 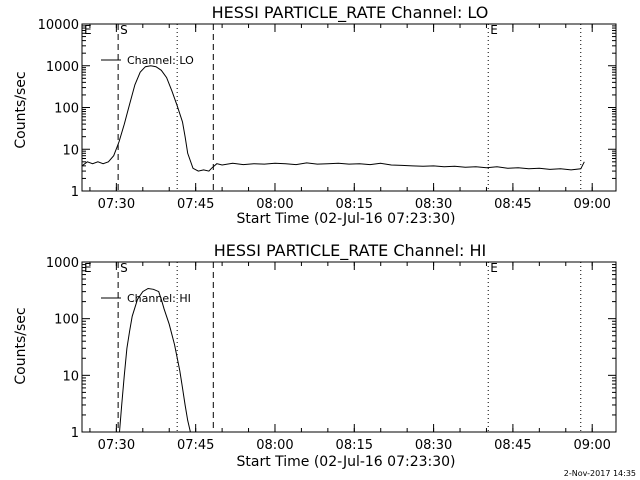 What do you see at coordinates (75, 433) in the screenshot?
I see `hi-y-tick-label: 1` at bounding box center [75, 433].